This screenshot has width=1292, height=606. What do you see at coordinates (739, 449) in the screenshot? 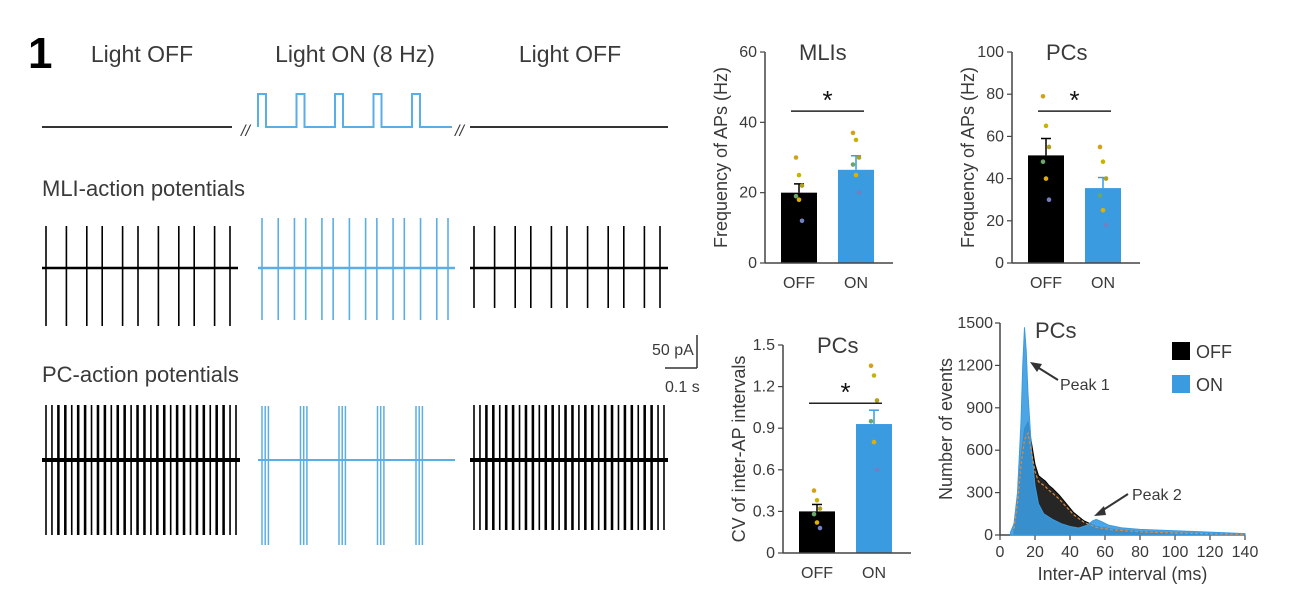
I see `y-axis-title: CV of inter-AP intervals` at bounding box center [739, 449].